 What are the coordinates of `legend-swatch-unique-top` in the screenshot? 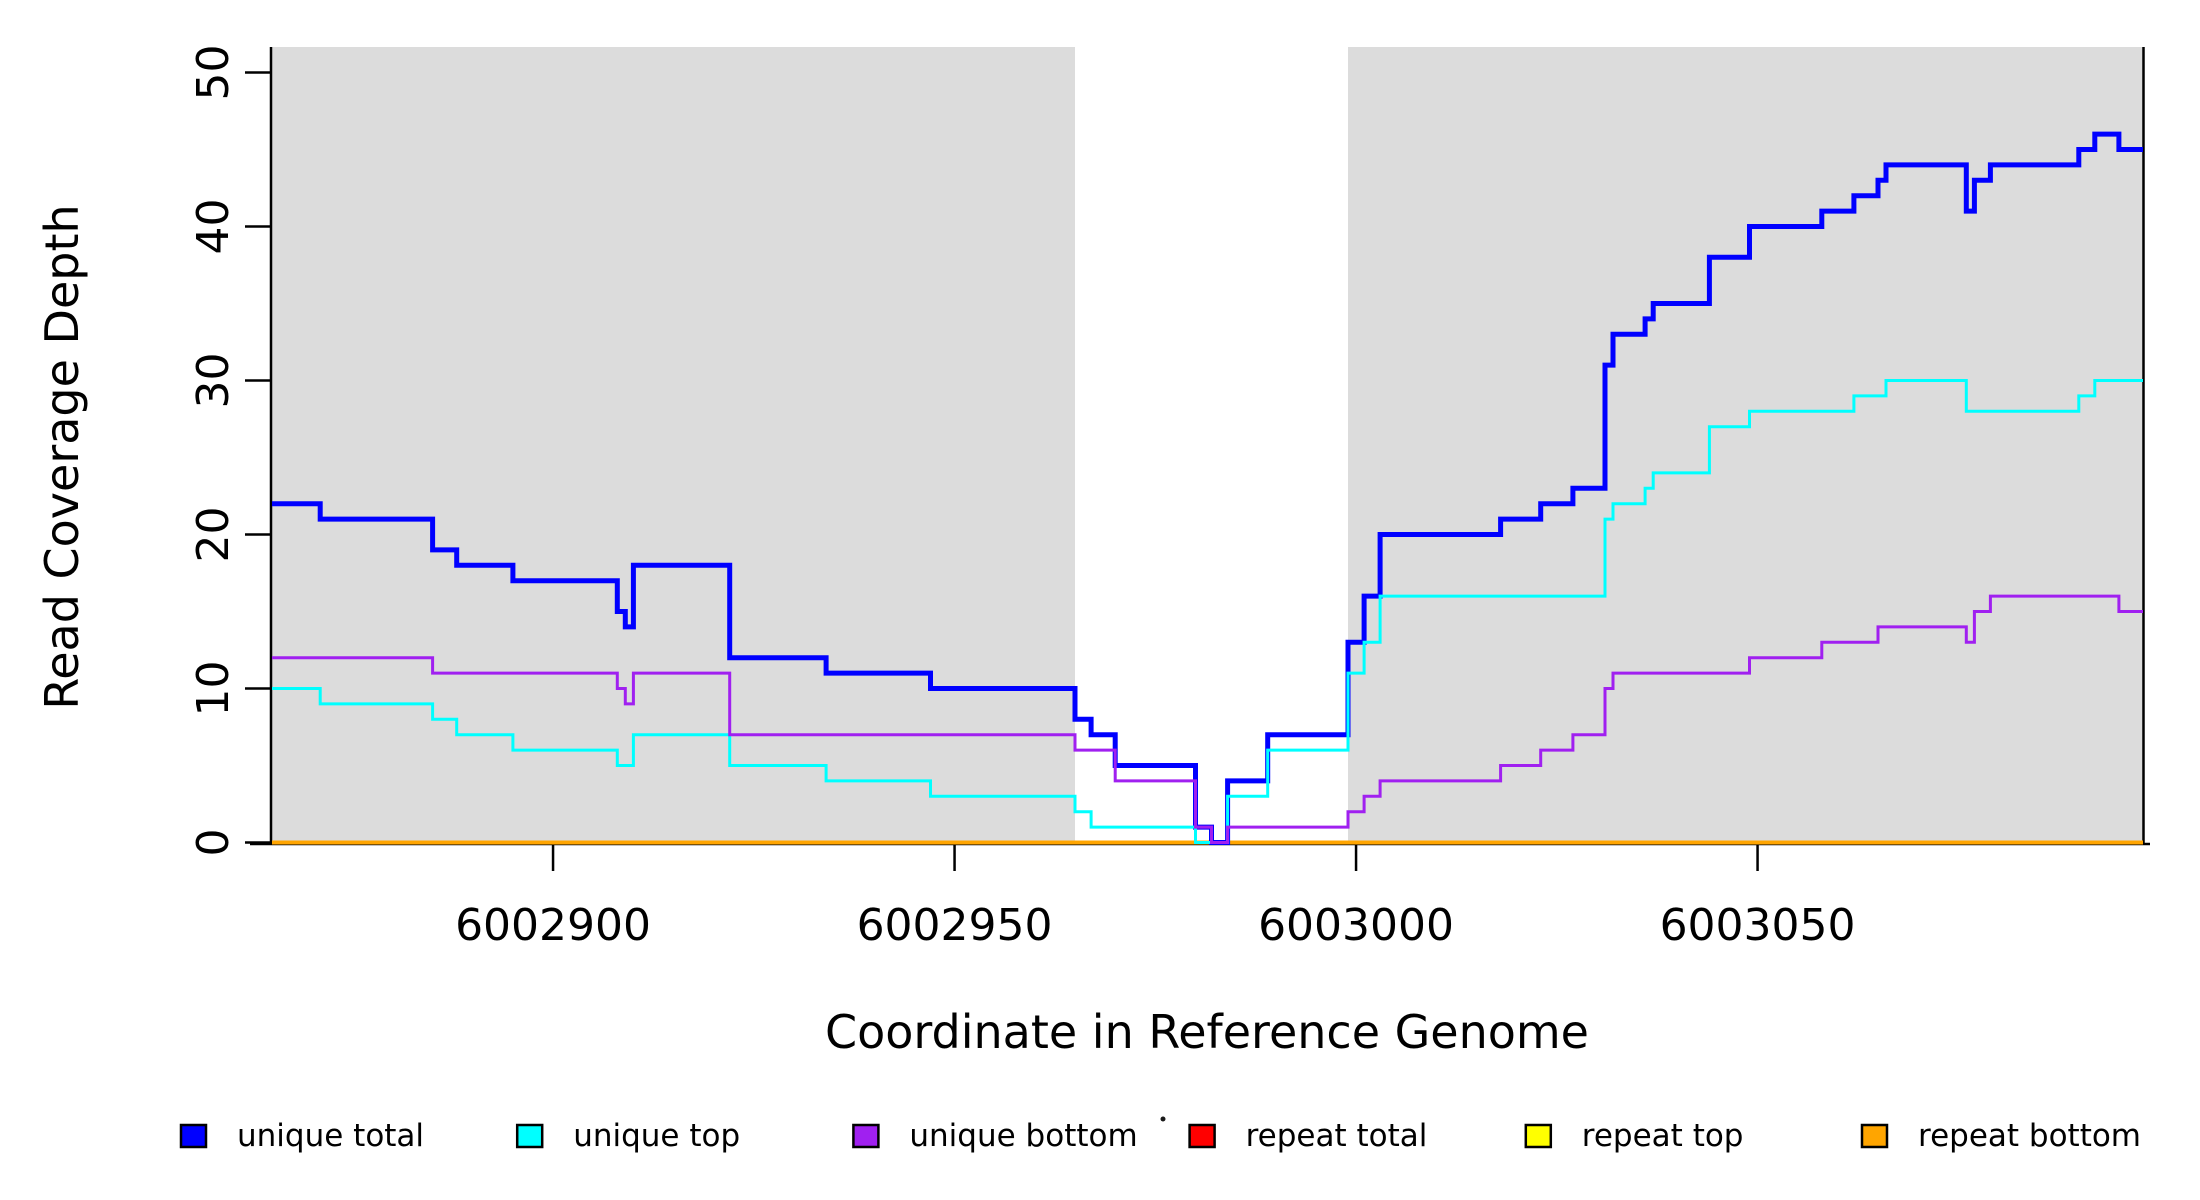 It's located at (529, 1136).